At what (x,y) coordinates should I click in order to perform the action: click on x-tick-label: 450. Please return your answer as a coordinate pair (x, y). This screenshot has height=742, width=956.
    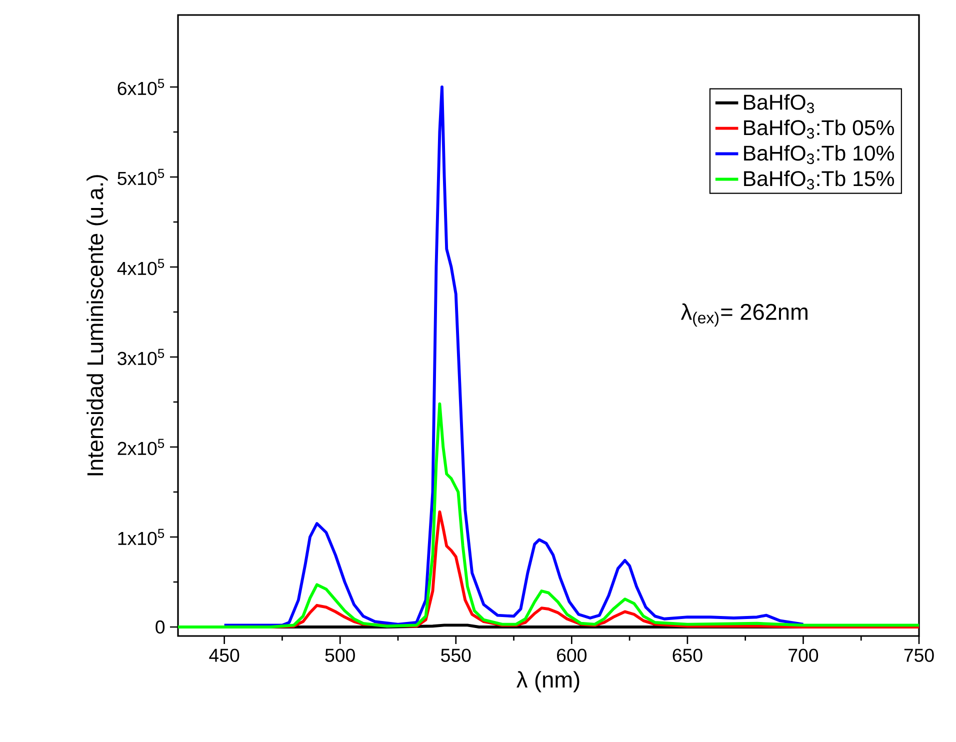
    Looking at the image, I should click on (224, 655).